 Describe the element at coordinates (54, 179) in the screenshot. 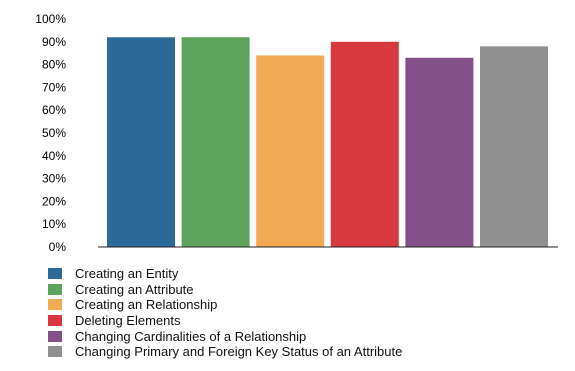

I see `y-tick-label: 30%` at that location.